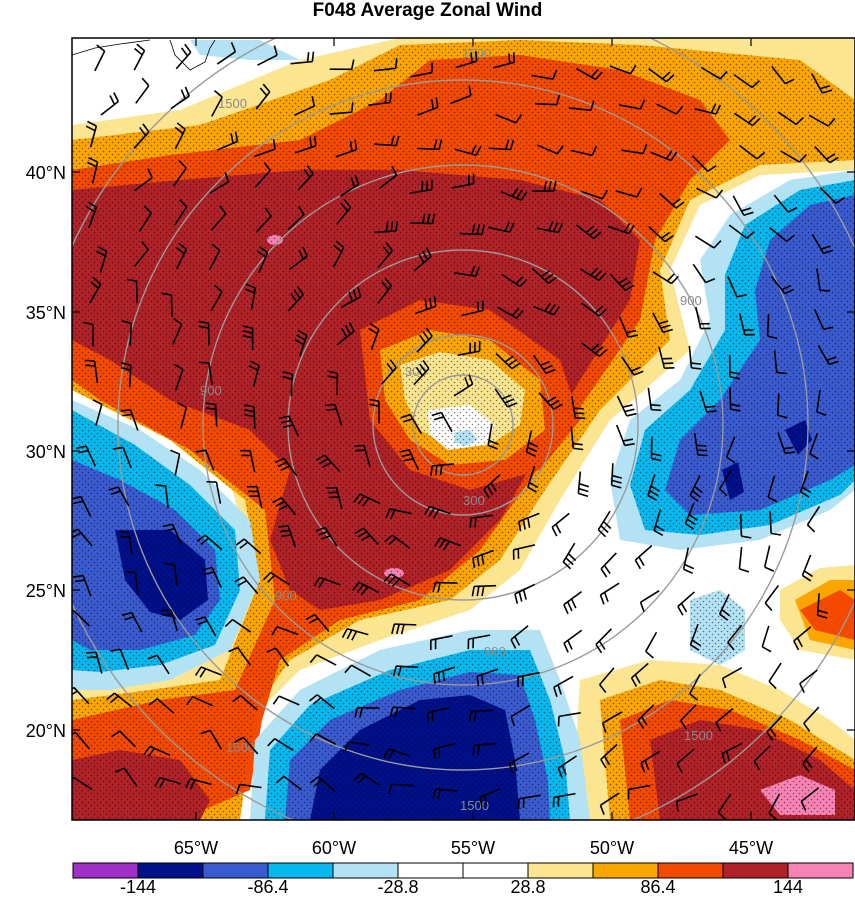 The height and width of the screenshot is (900, 855). I want to click on lat-label: 25°N, so click(46, 591).